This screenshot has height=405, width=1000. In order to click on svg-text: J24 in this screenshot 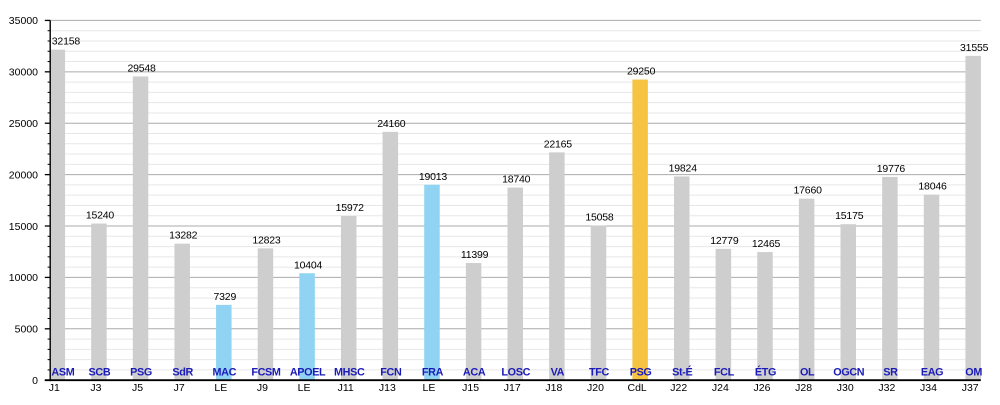, I will do `click(720, 388)`.